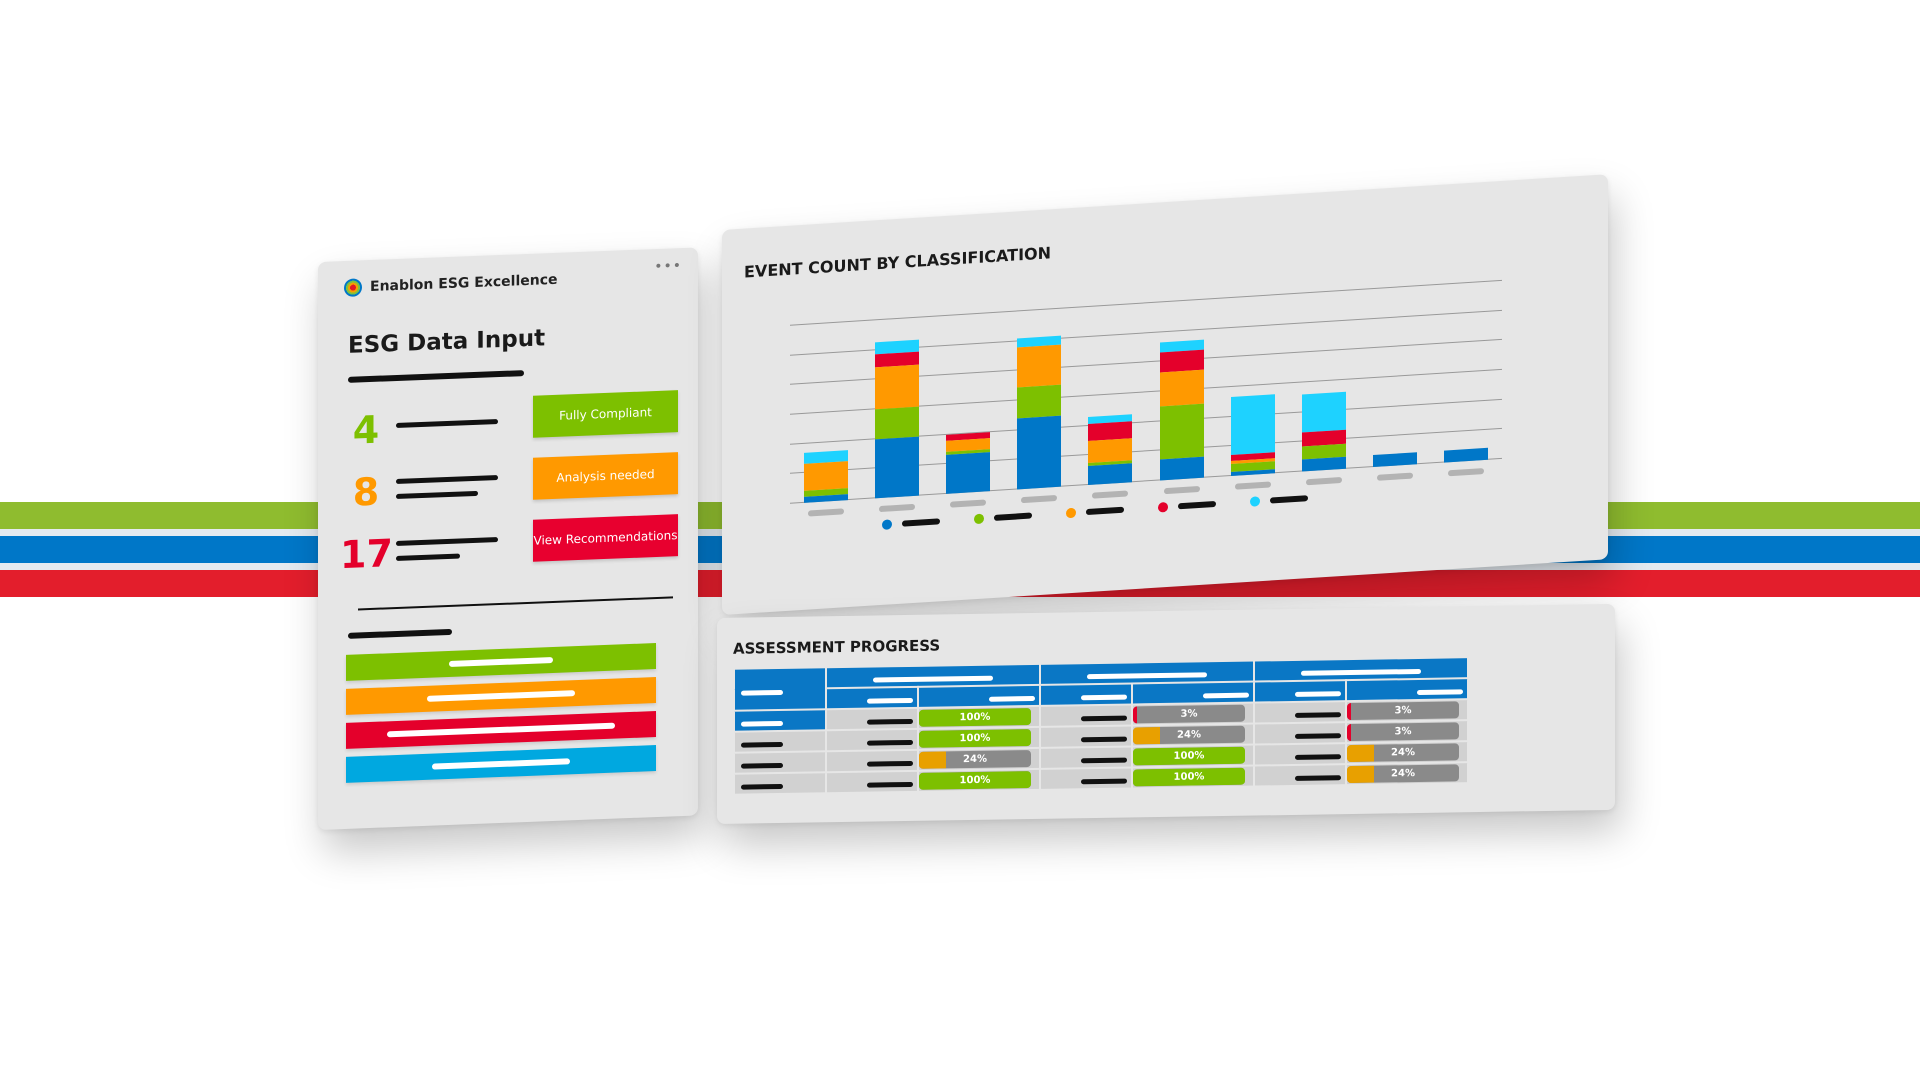 The height and width of the screenshot is (1080, 1920). I want to click on view-recommendations-button: View Recommendations, so click(605, 538).